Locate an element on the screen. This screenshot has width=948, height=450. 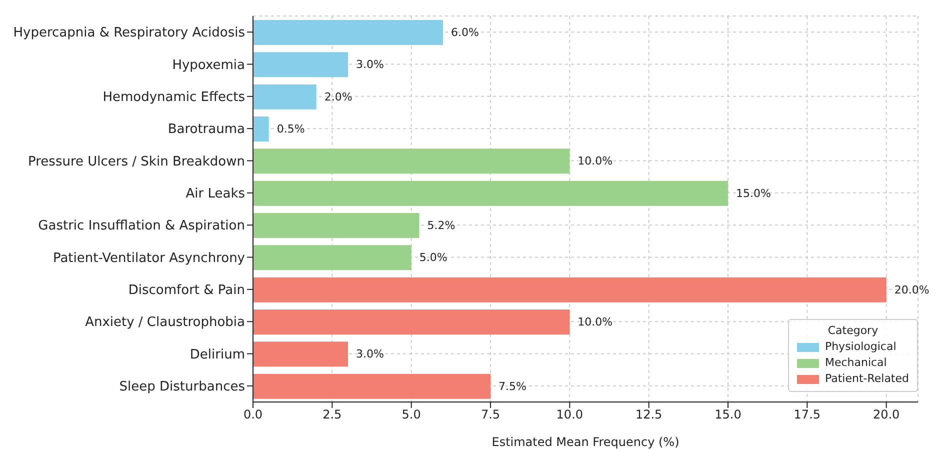
x-tick-label: 20.0 is located at coordinates (886, 415).